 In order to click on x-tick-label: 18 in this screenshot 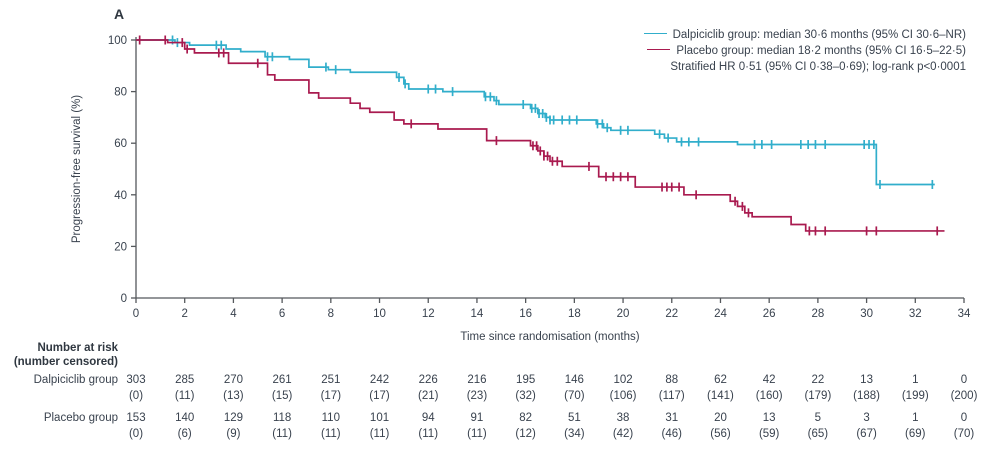, I will do `click(574, 314)`.